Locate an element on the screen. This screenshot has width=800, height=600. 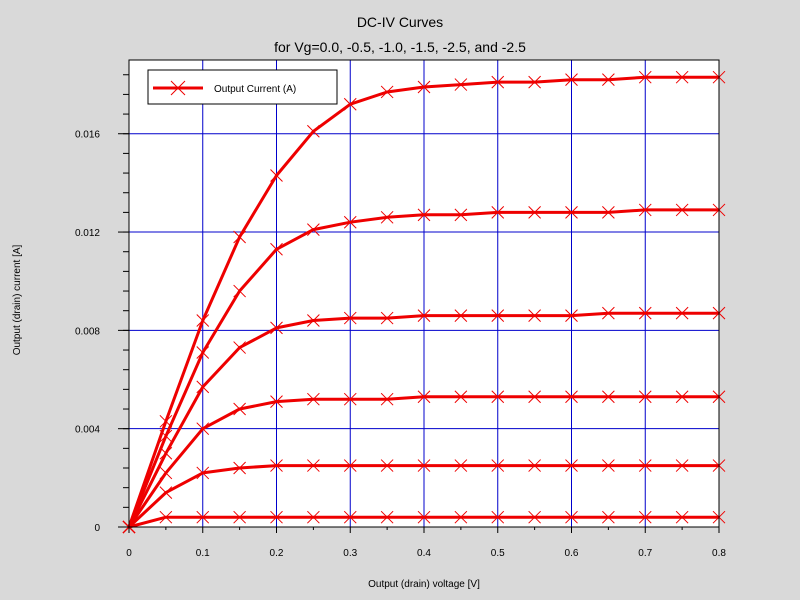
chart-title: DC-IV Curves is located at coordinates (400, 22).